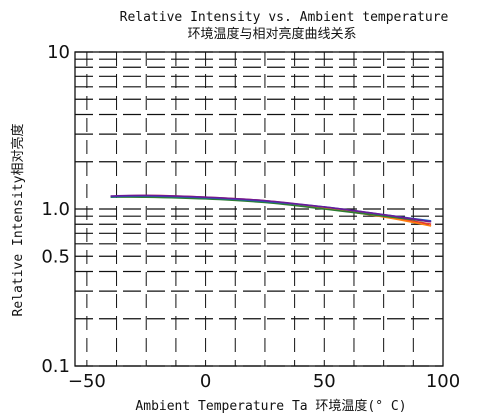  What do you see at coordinates (55, 209) in the screenshot?
I see `y-tick-label: 1.0` at bounding box center [55, 209].